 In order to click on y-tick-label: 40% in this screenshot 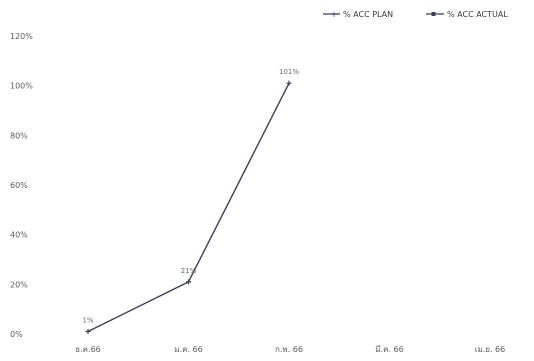, I will do `click(19, 235)`.